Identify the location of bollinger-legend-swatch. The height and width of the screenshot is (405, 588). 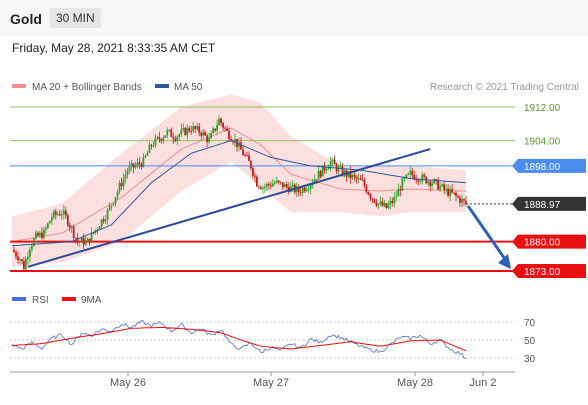
(19, 86).